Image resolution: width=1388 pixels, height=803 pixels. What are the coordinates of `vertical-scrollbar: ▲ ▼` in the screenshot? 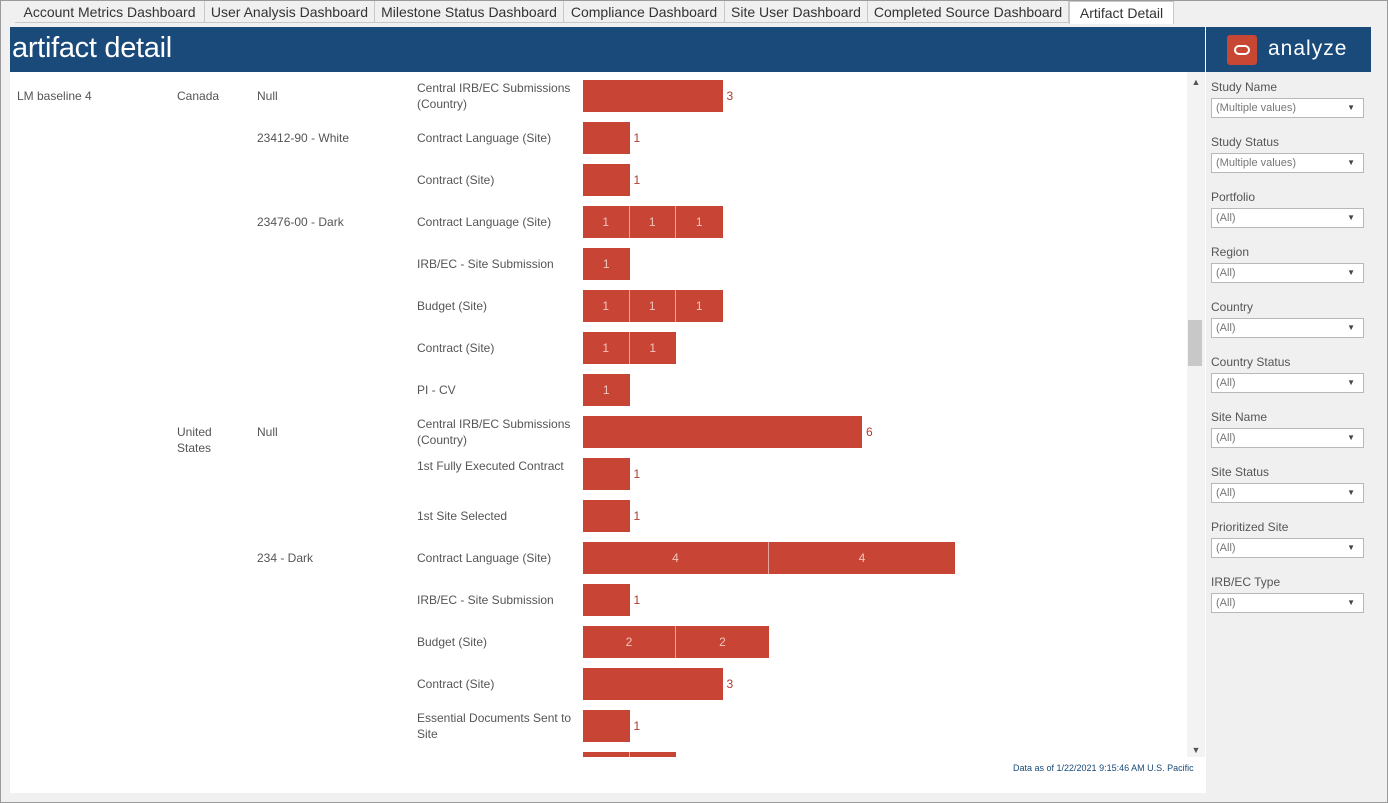 It's located at (1196, 414).